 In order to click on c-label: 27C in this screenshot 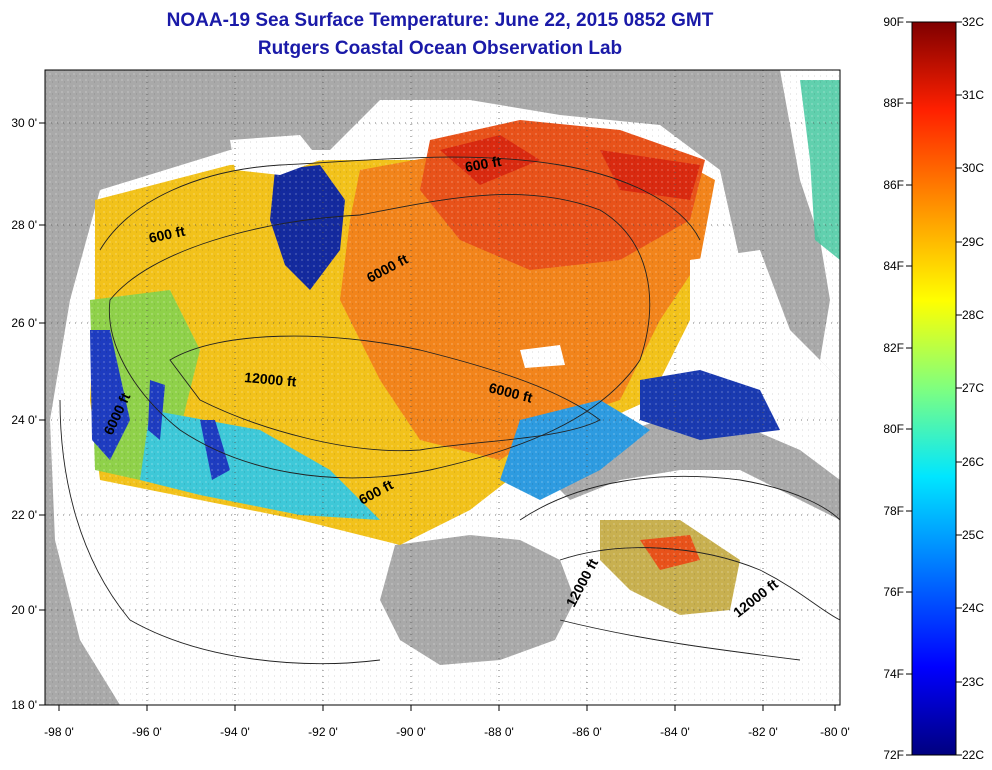, I will do `click(973, 388)`.